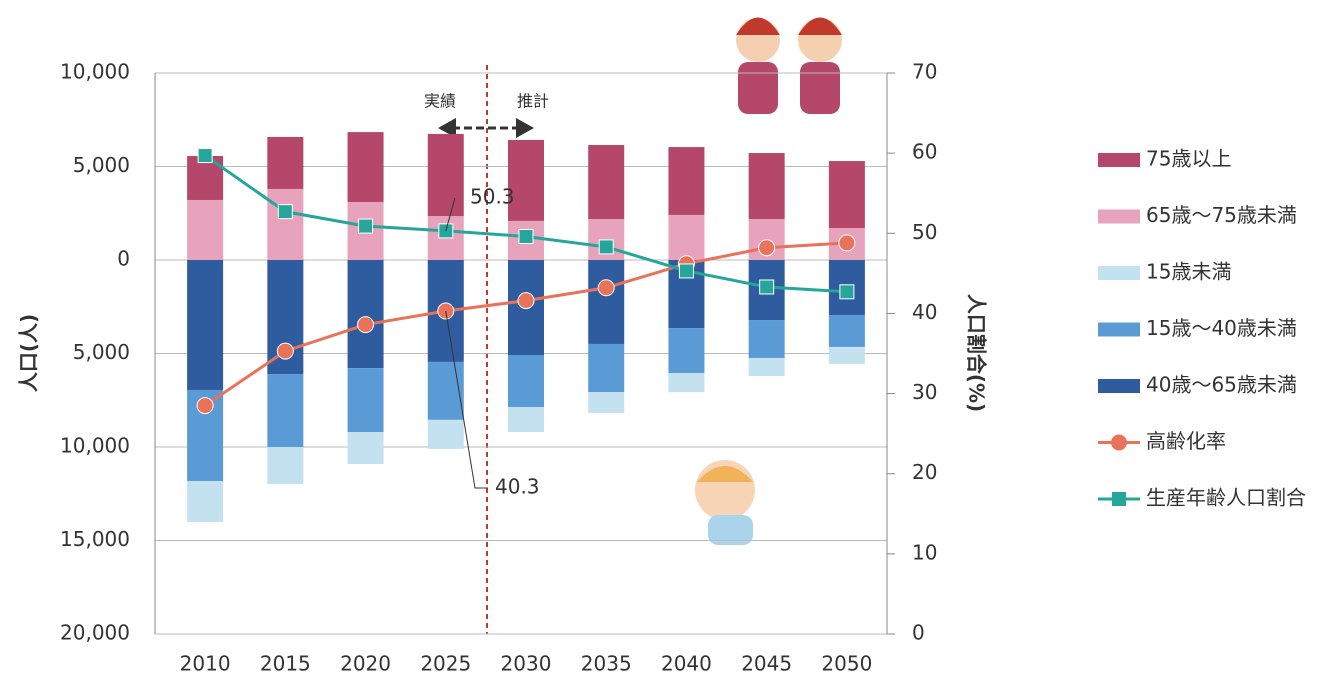  I want to click on annotation: 実績, so click(440, 101).